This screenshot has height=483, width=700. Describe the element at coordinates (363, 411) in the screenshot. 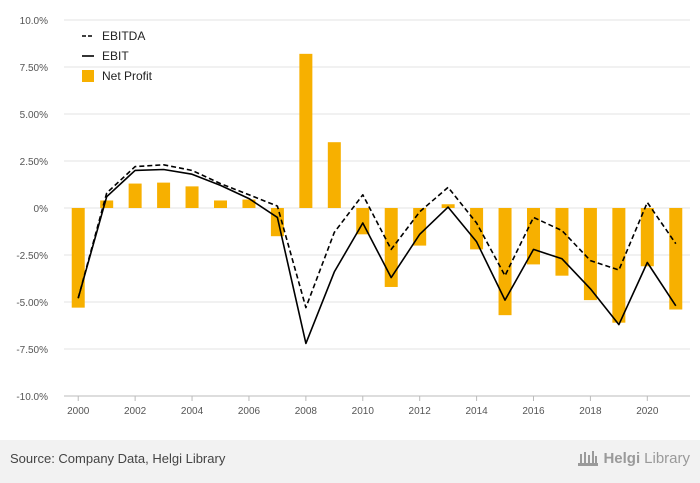

I see `x-tick-label: 2010` at that location.